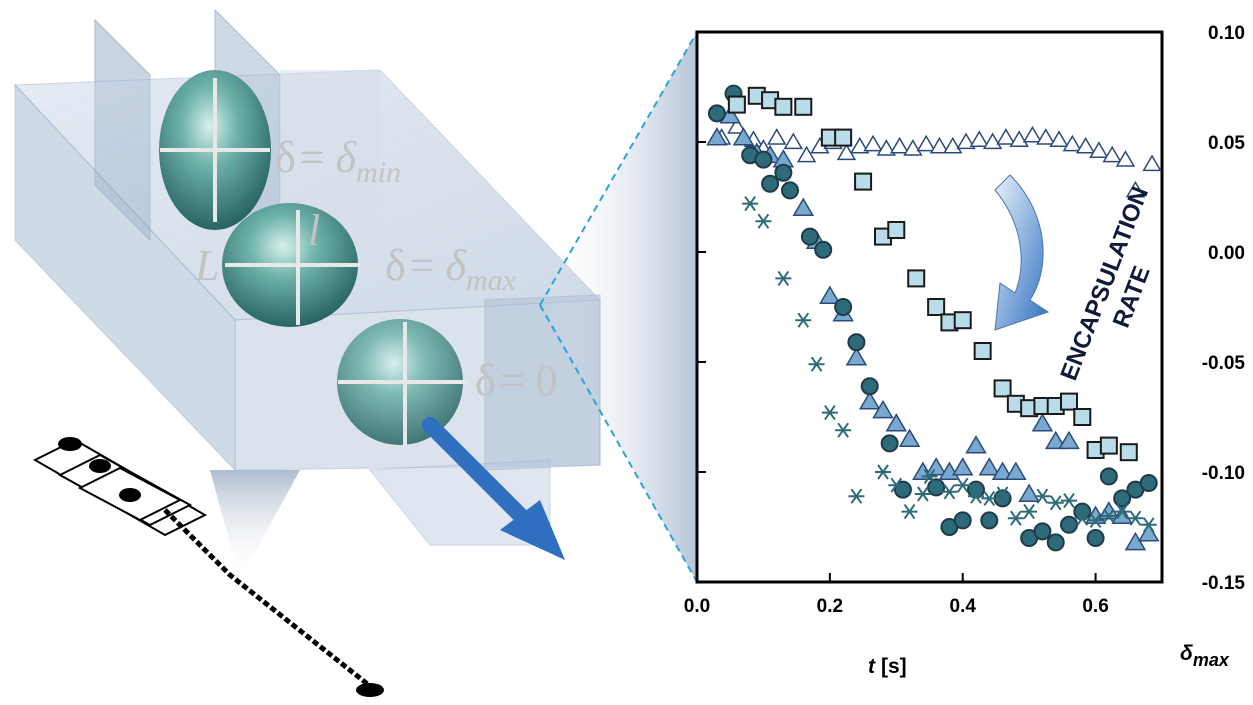  I want to click on droplet-top, so click(215, 150).